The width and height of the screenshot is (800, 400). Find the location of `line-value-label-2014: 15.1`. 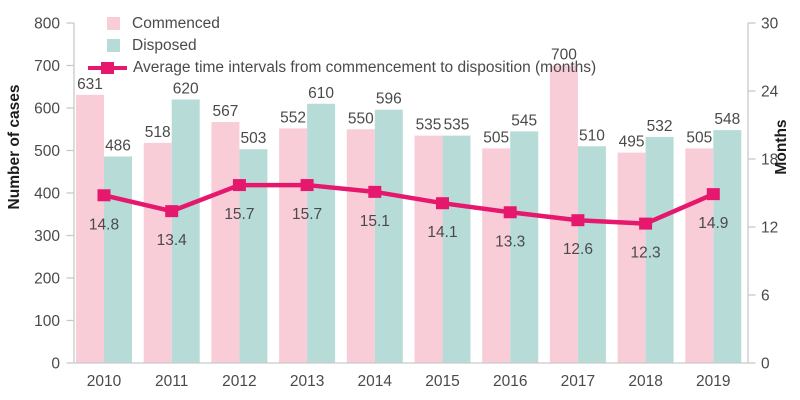

line-value-label-2014: 15.1 is located at coordinates (375, 221).